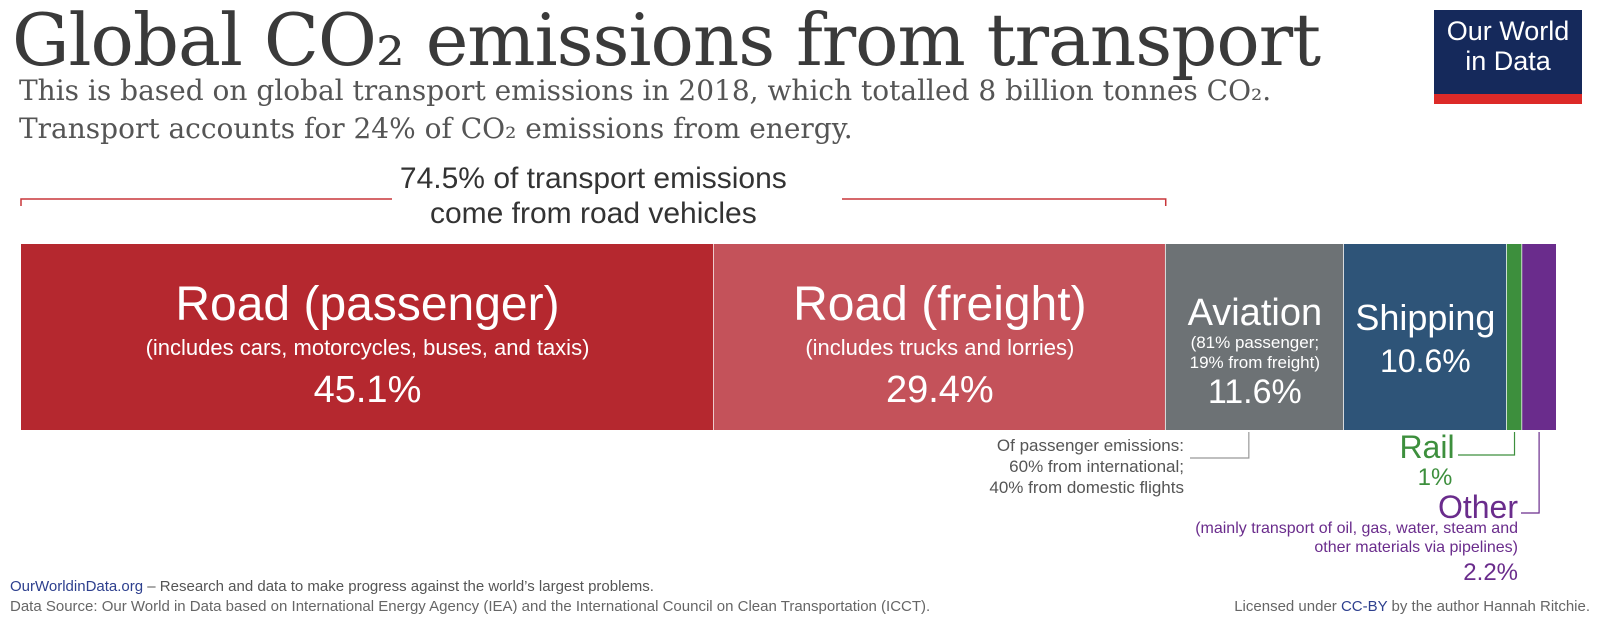  What do you see at coordinates (593, 178) in the screenshot?
I see `road-bracket-label-line-1: 74.5% of transport emissions` at bounding box center [593, 178].